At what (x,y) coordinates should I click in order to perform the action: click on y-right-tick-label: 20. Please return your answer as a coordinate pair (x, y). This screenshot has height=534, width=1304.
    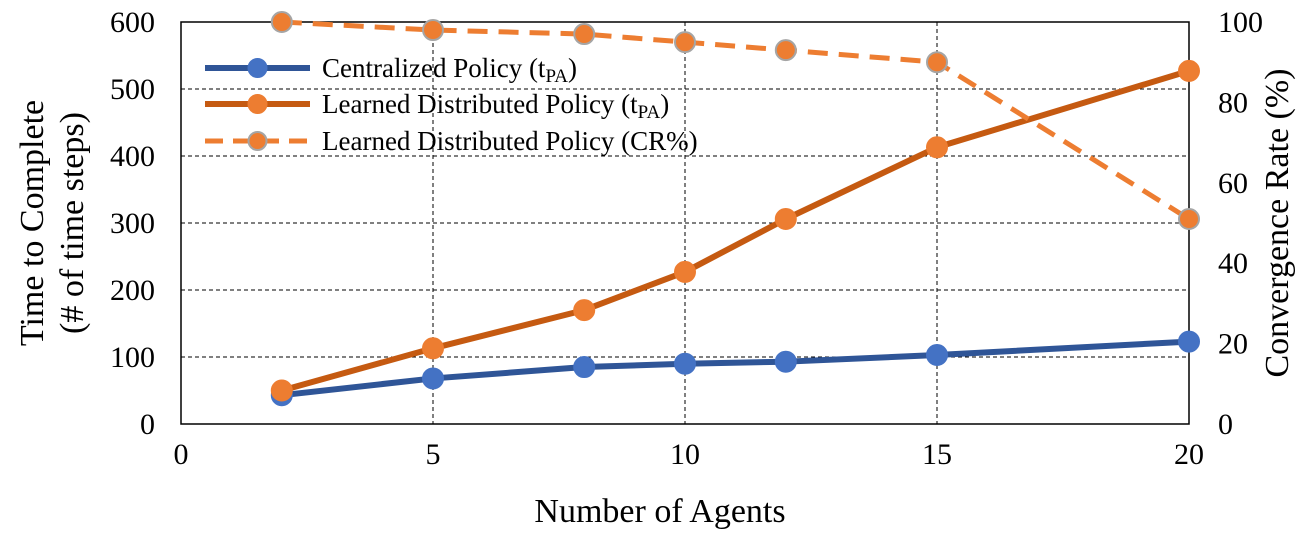
    Looking at the image, I should click on (1233, 344).